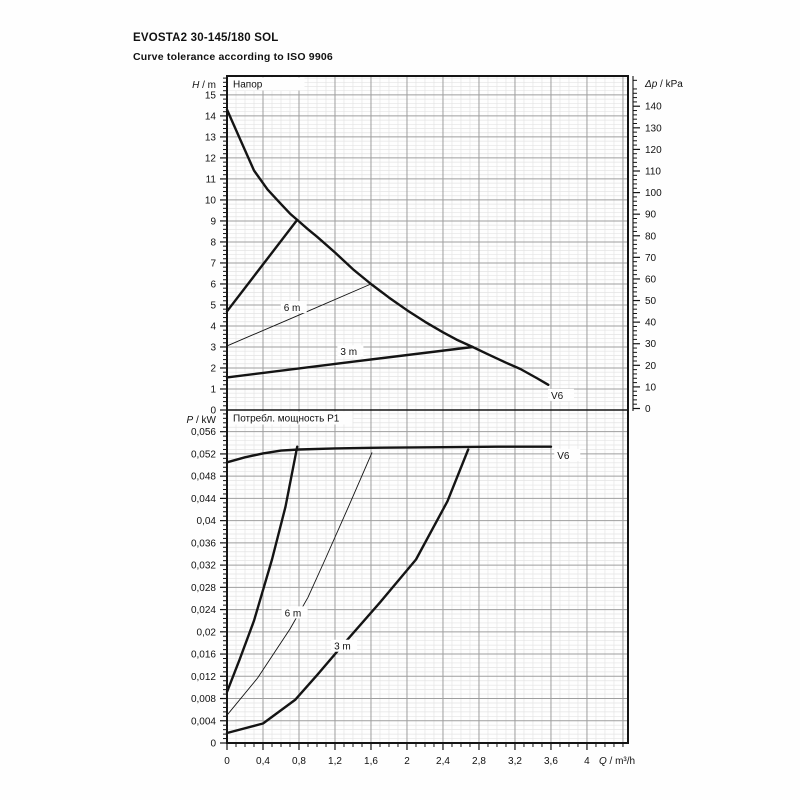  What do you see at coordinates (213, 284) in the screenshot?
I see `h-axis-tick-label: 6` at bounding box center [213, 284].